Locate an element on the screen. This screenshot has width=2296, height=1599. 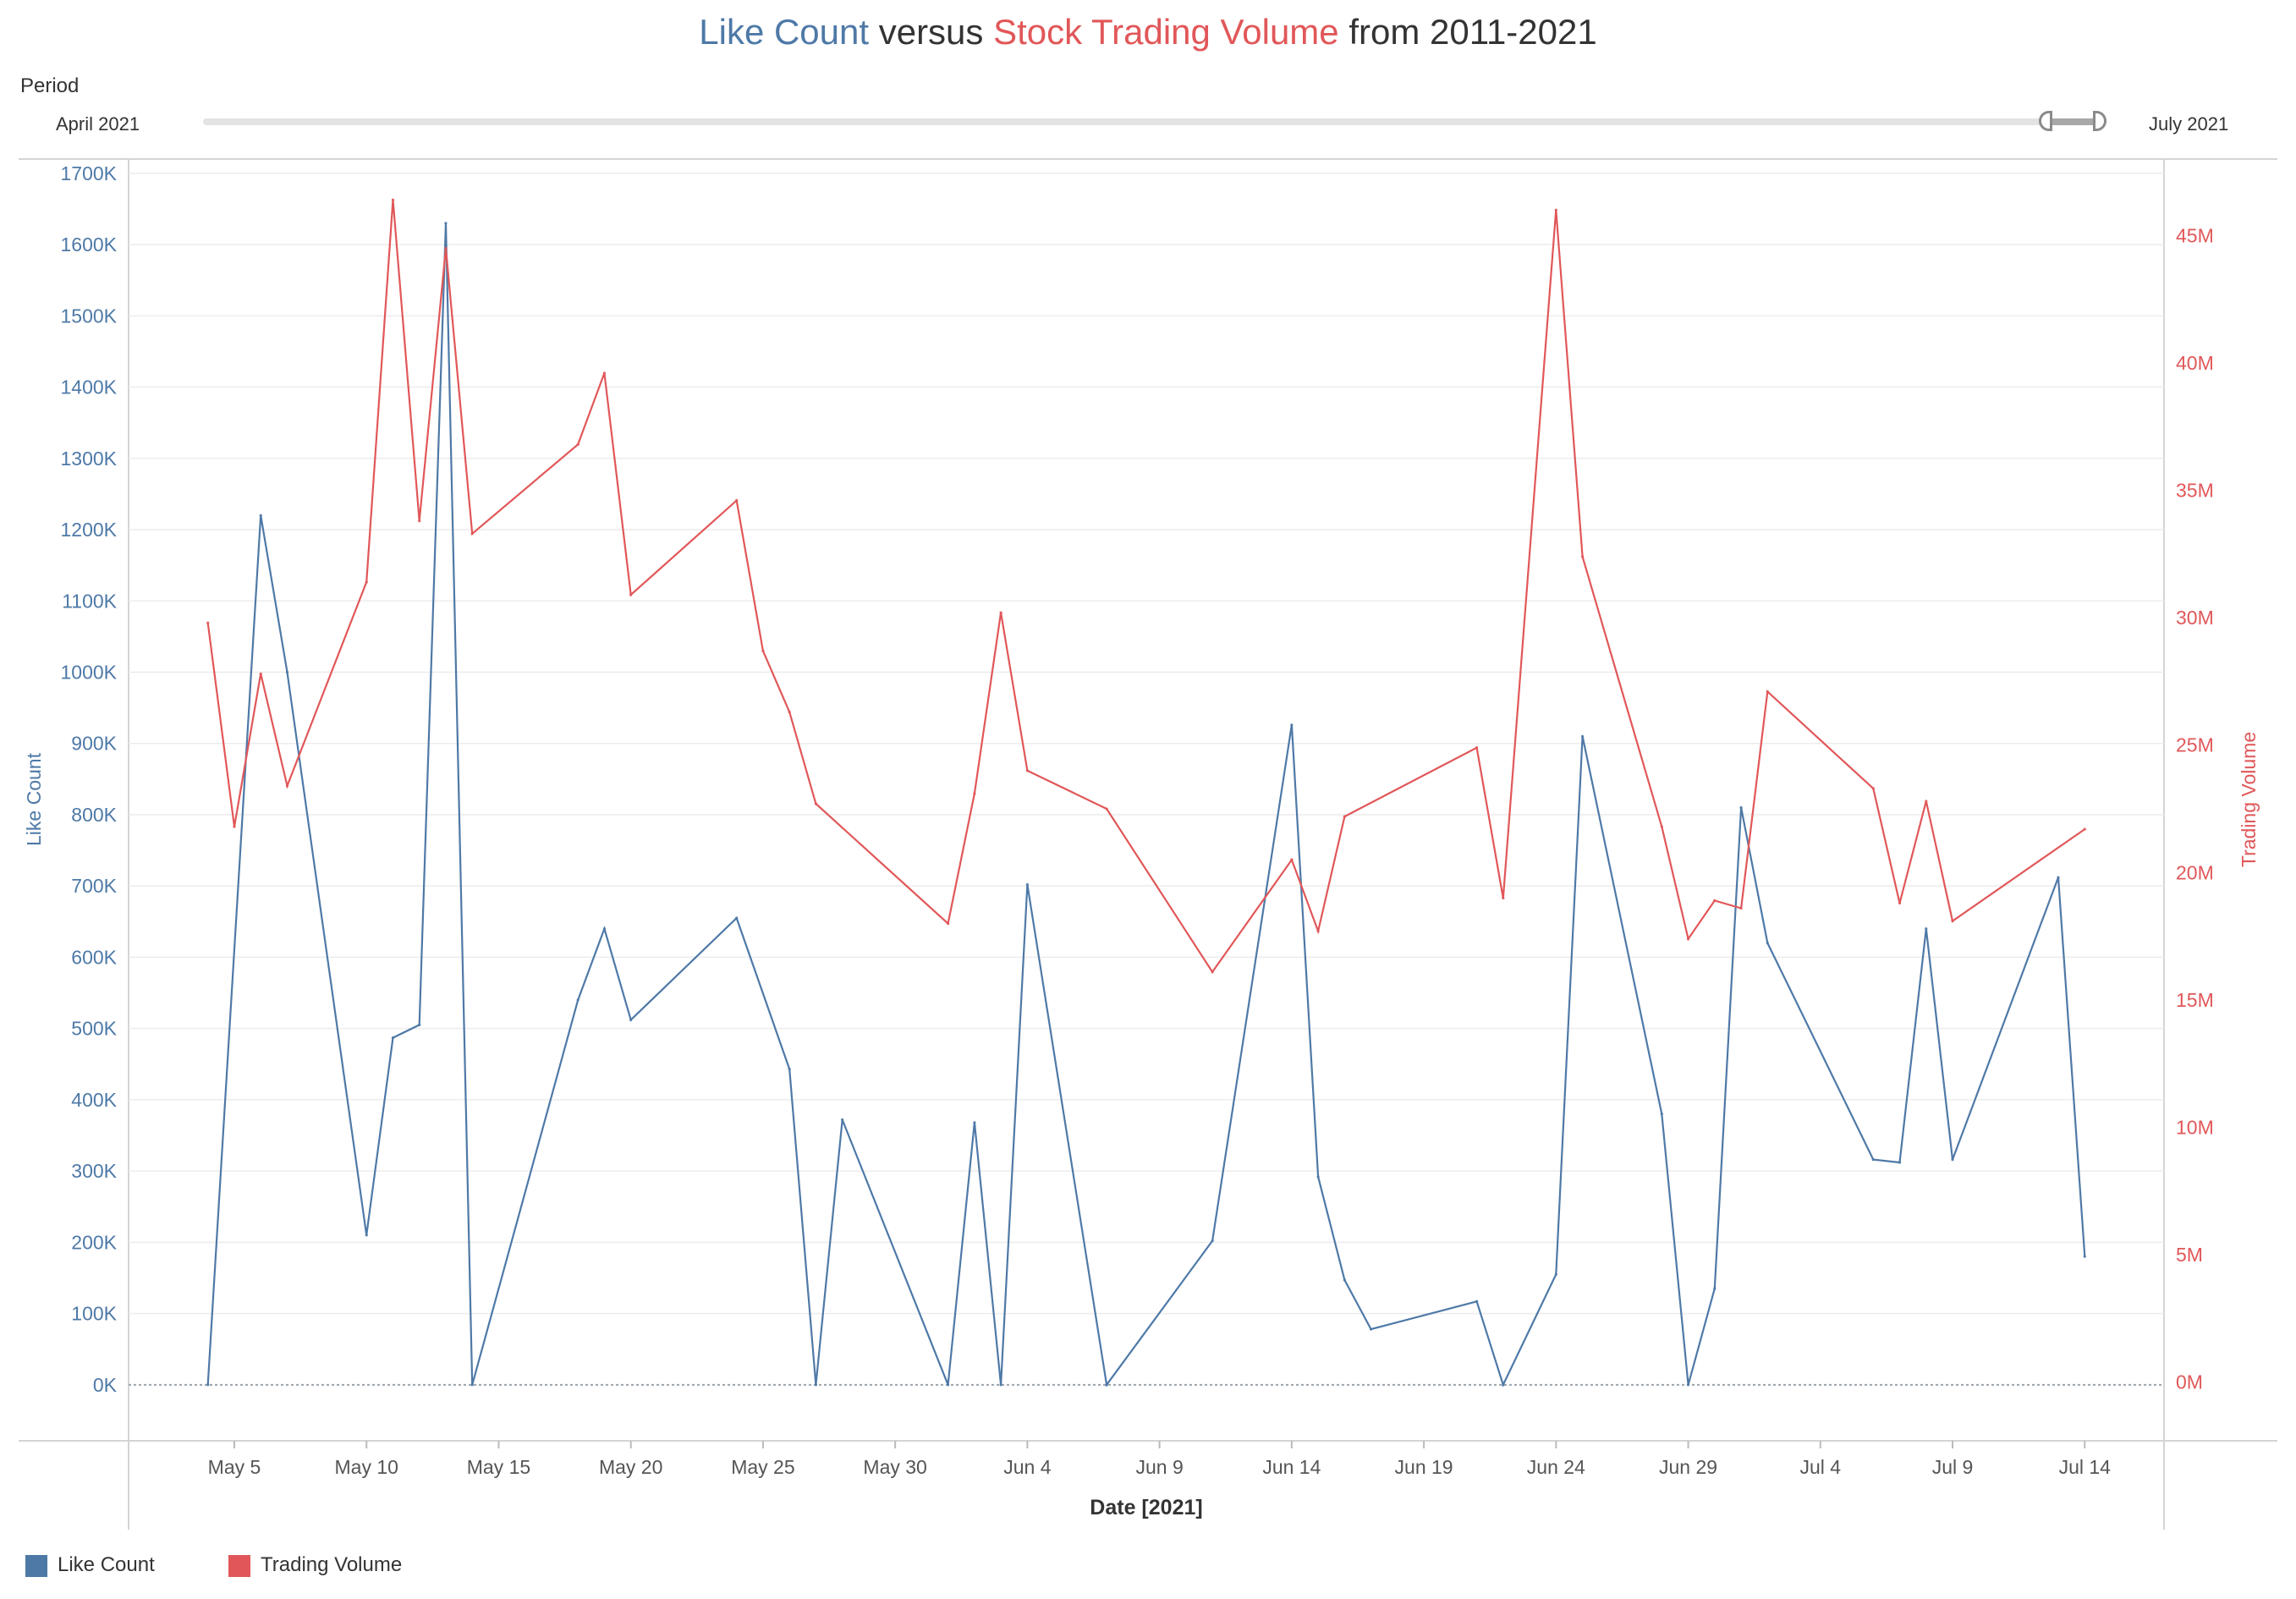
y-left-tick-label: 1000K is located at coordinates (88, 672).